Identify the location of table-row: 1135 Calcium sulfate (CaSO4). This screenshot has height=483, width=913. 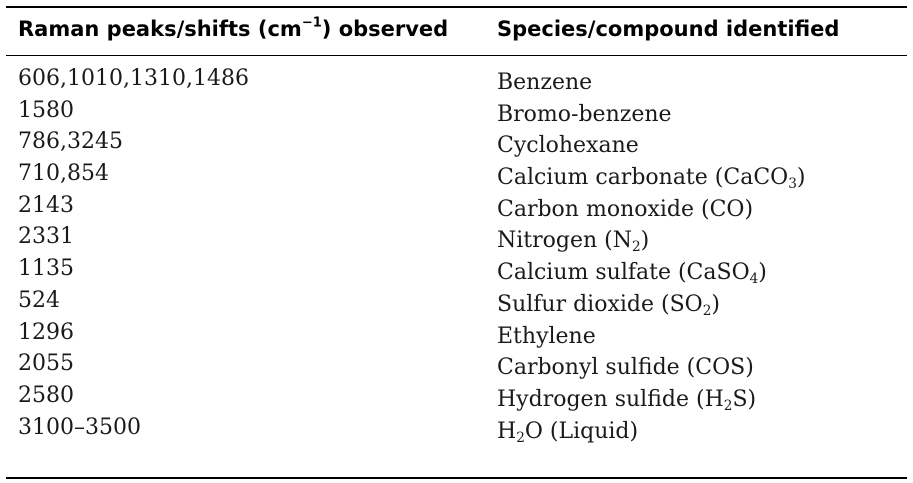
(456, 270).